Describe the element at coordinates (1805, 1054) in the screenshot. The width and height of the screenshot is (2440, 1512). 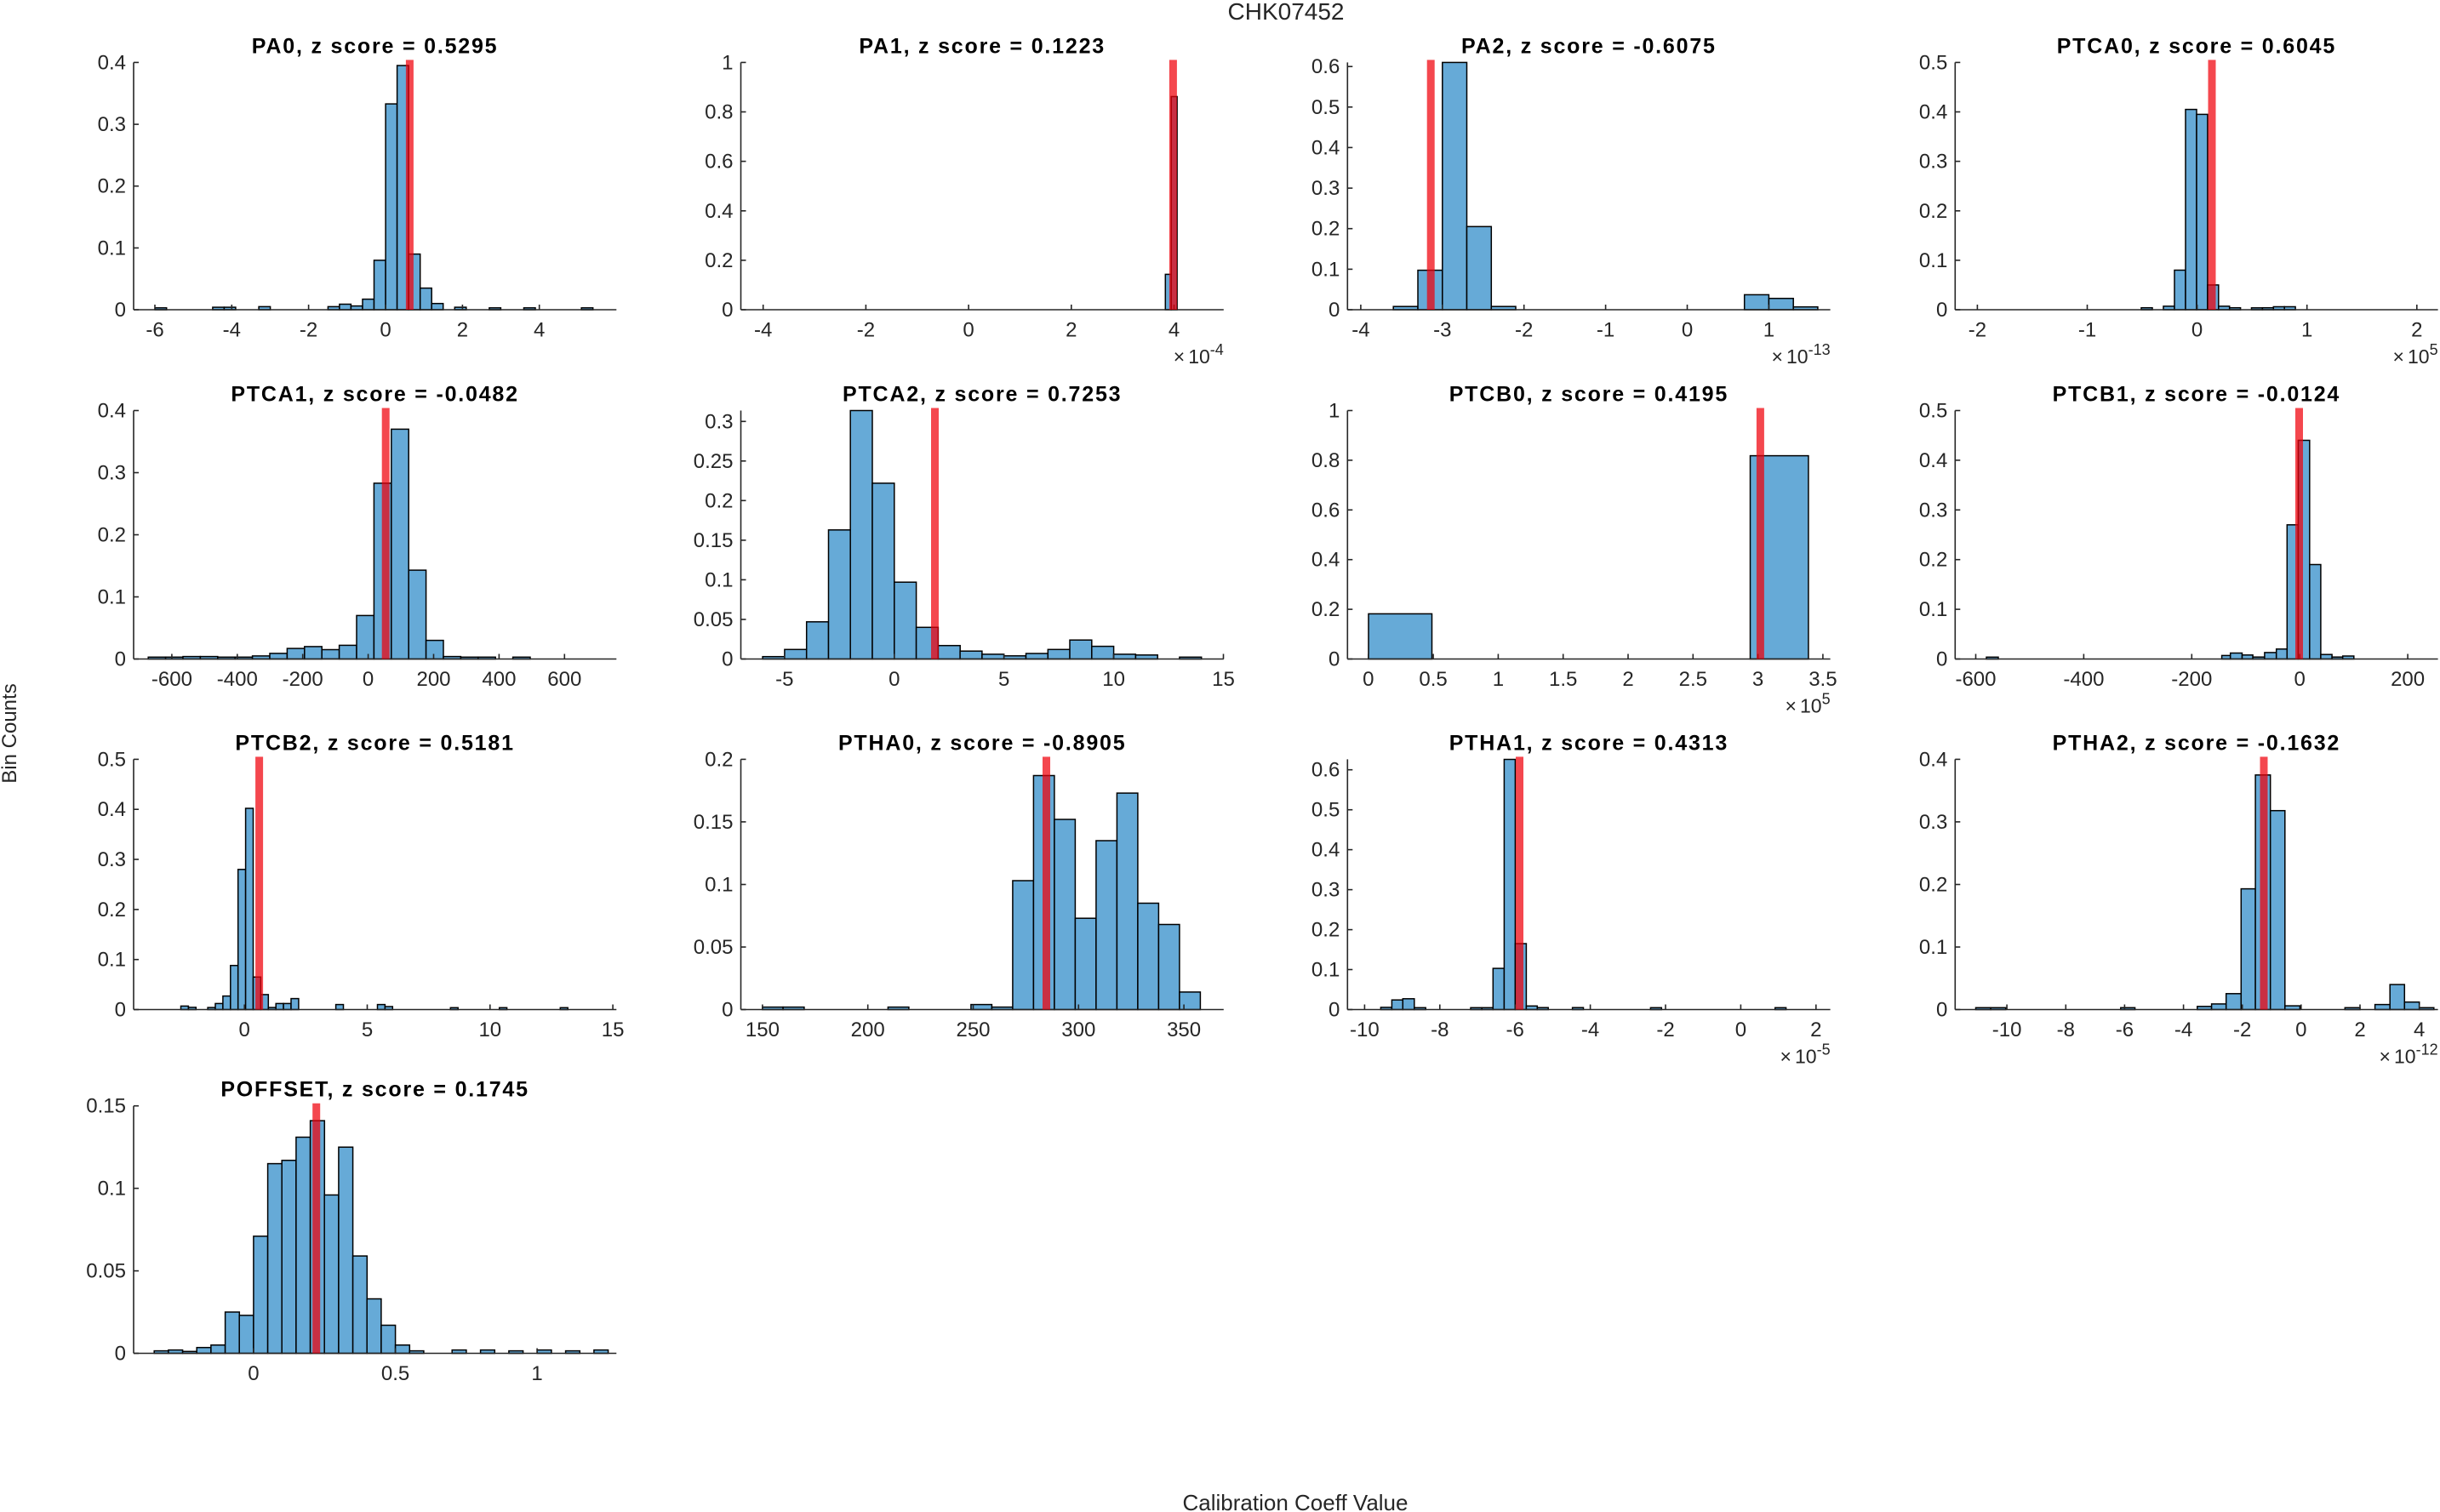
I see `svg-text:×10-5: × 10⁻⁵` at that location.